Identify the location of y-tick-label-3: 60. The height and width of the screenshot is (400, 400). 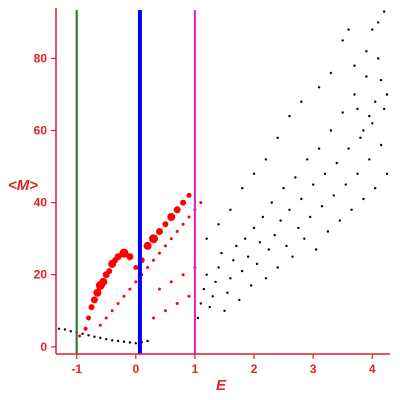
(41, 131).